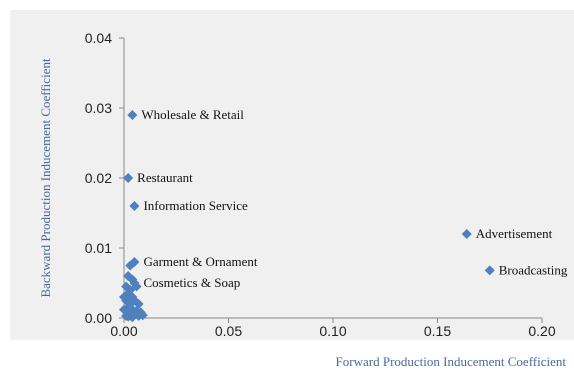 The image size is (574, 374). What do you see at coordinates (123, 331) in the screenshot?
I see `x-tick-label: 0.00` at bounding box center [123, 331].